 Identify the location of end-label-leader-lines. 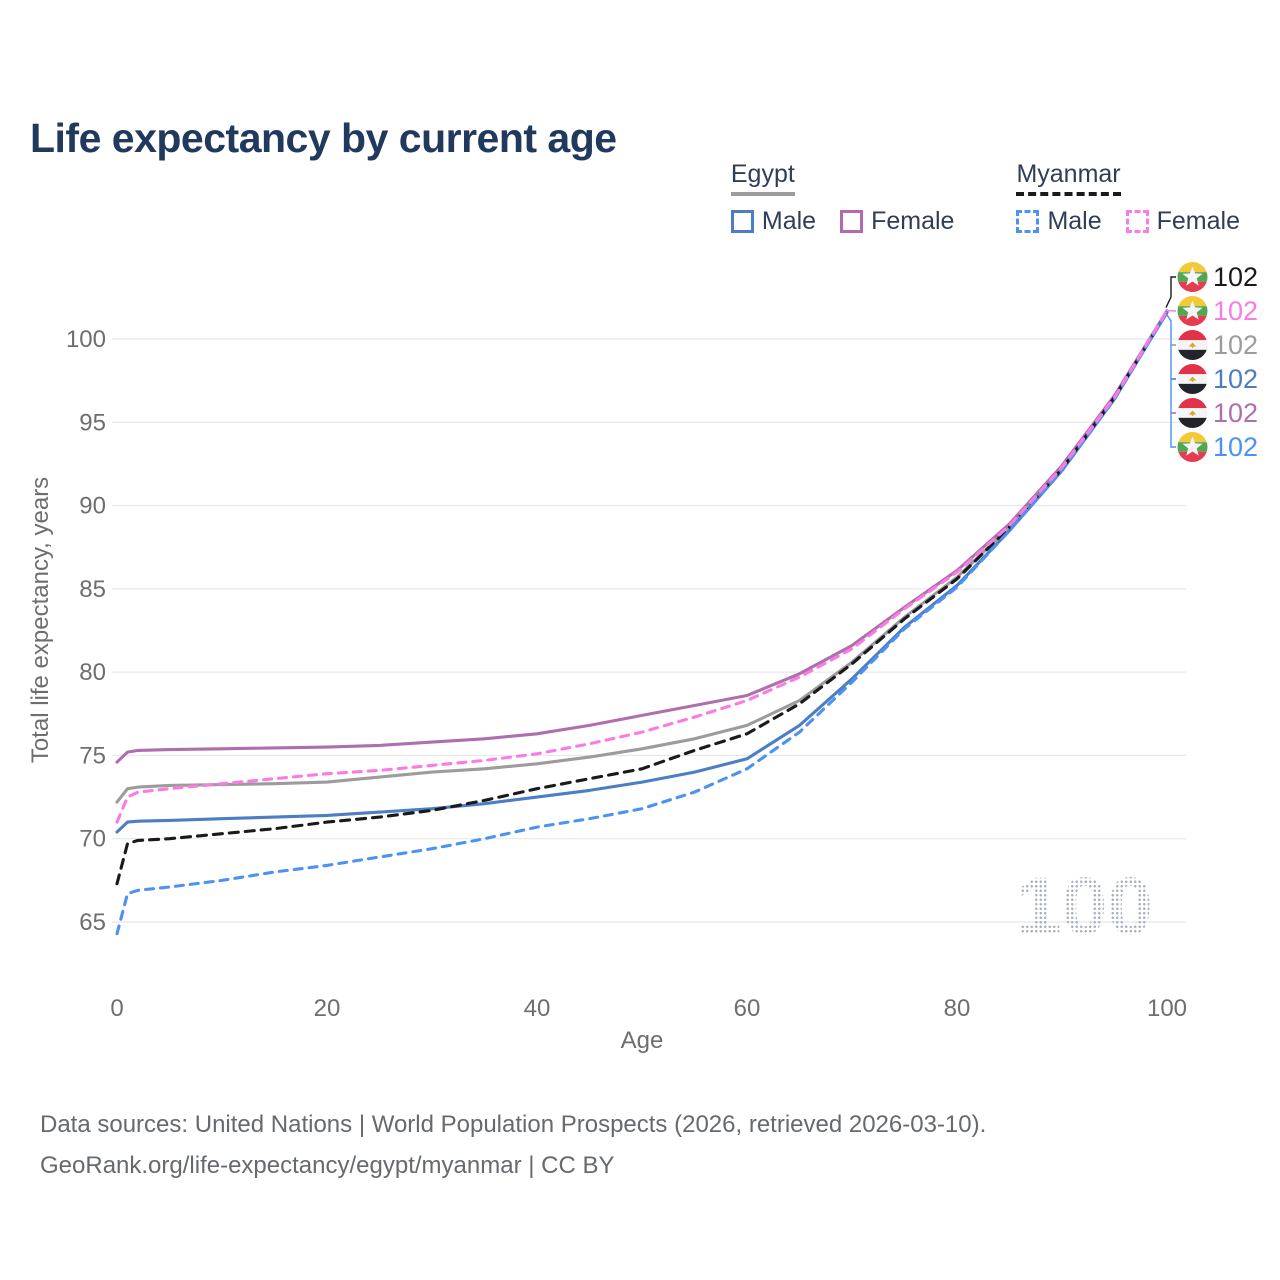
(1171, 362).